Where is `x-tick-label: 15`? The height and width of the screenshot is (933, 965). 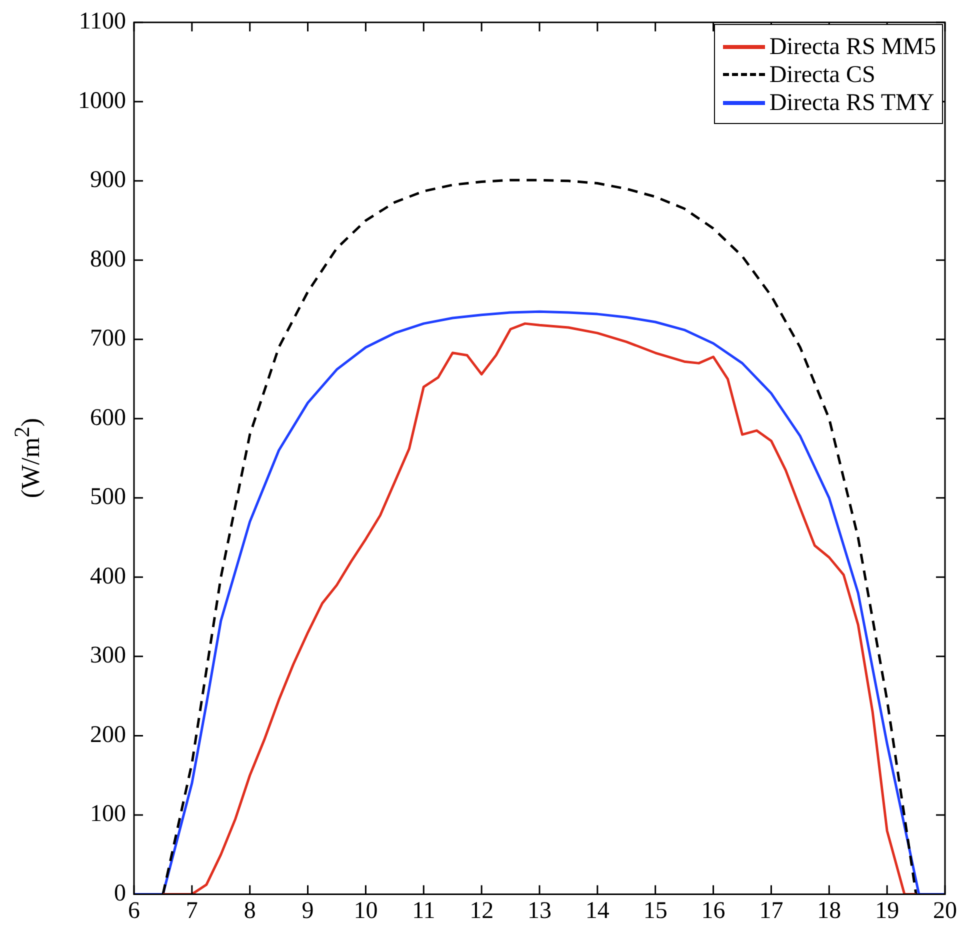
x-tick-label: 15 is located at coordinates (655, 911).